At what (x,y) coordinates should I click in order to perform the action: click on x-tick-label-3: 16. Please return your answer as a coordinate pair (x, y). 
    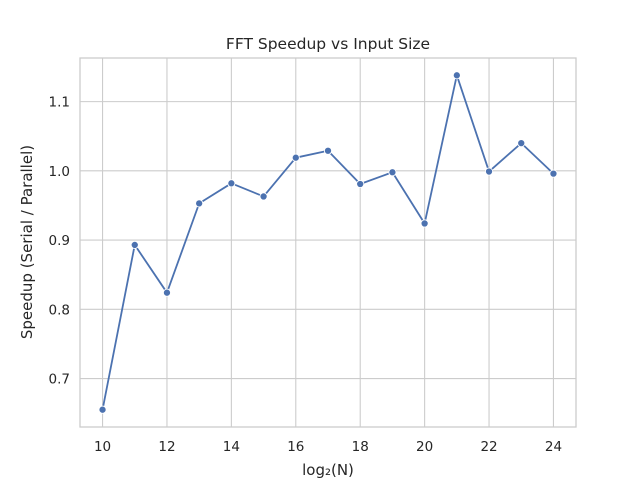
    Looking at the image, I should click on (295, 447).